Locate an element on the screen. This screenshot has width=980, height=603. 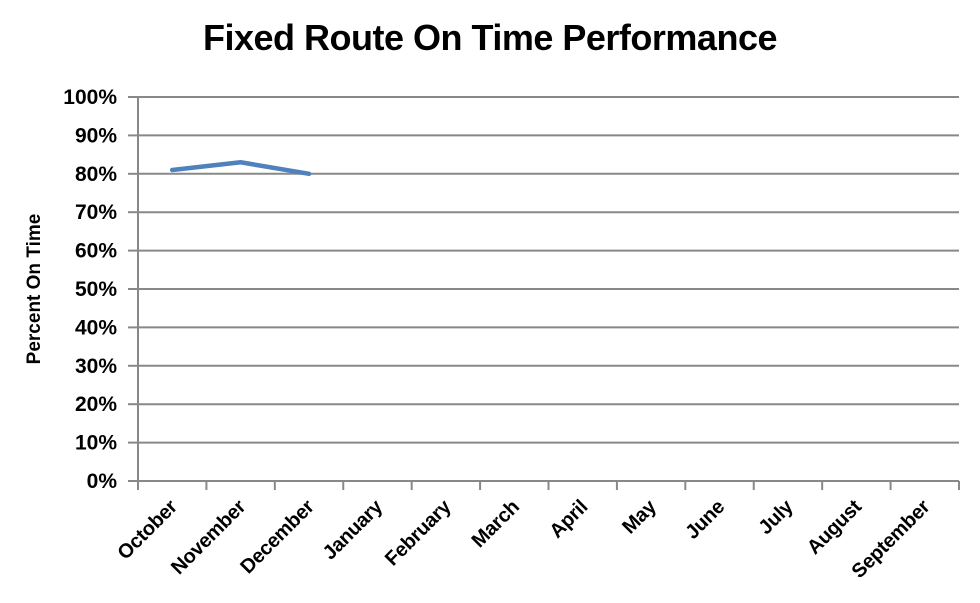
x-tick-label: March is located at coordinates (496, 524).